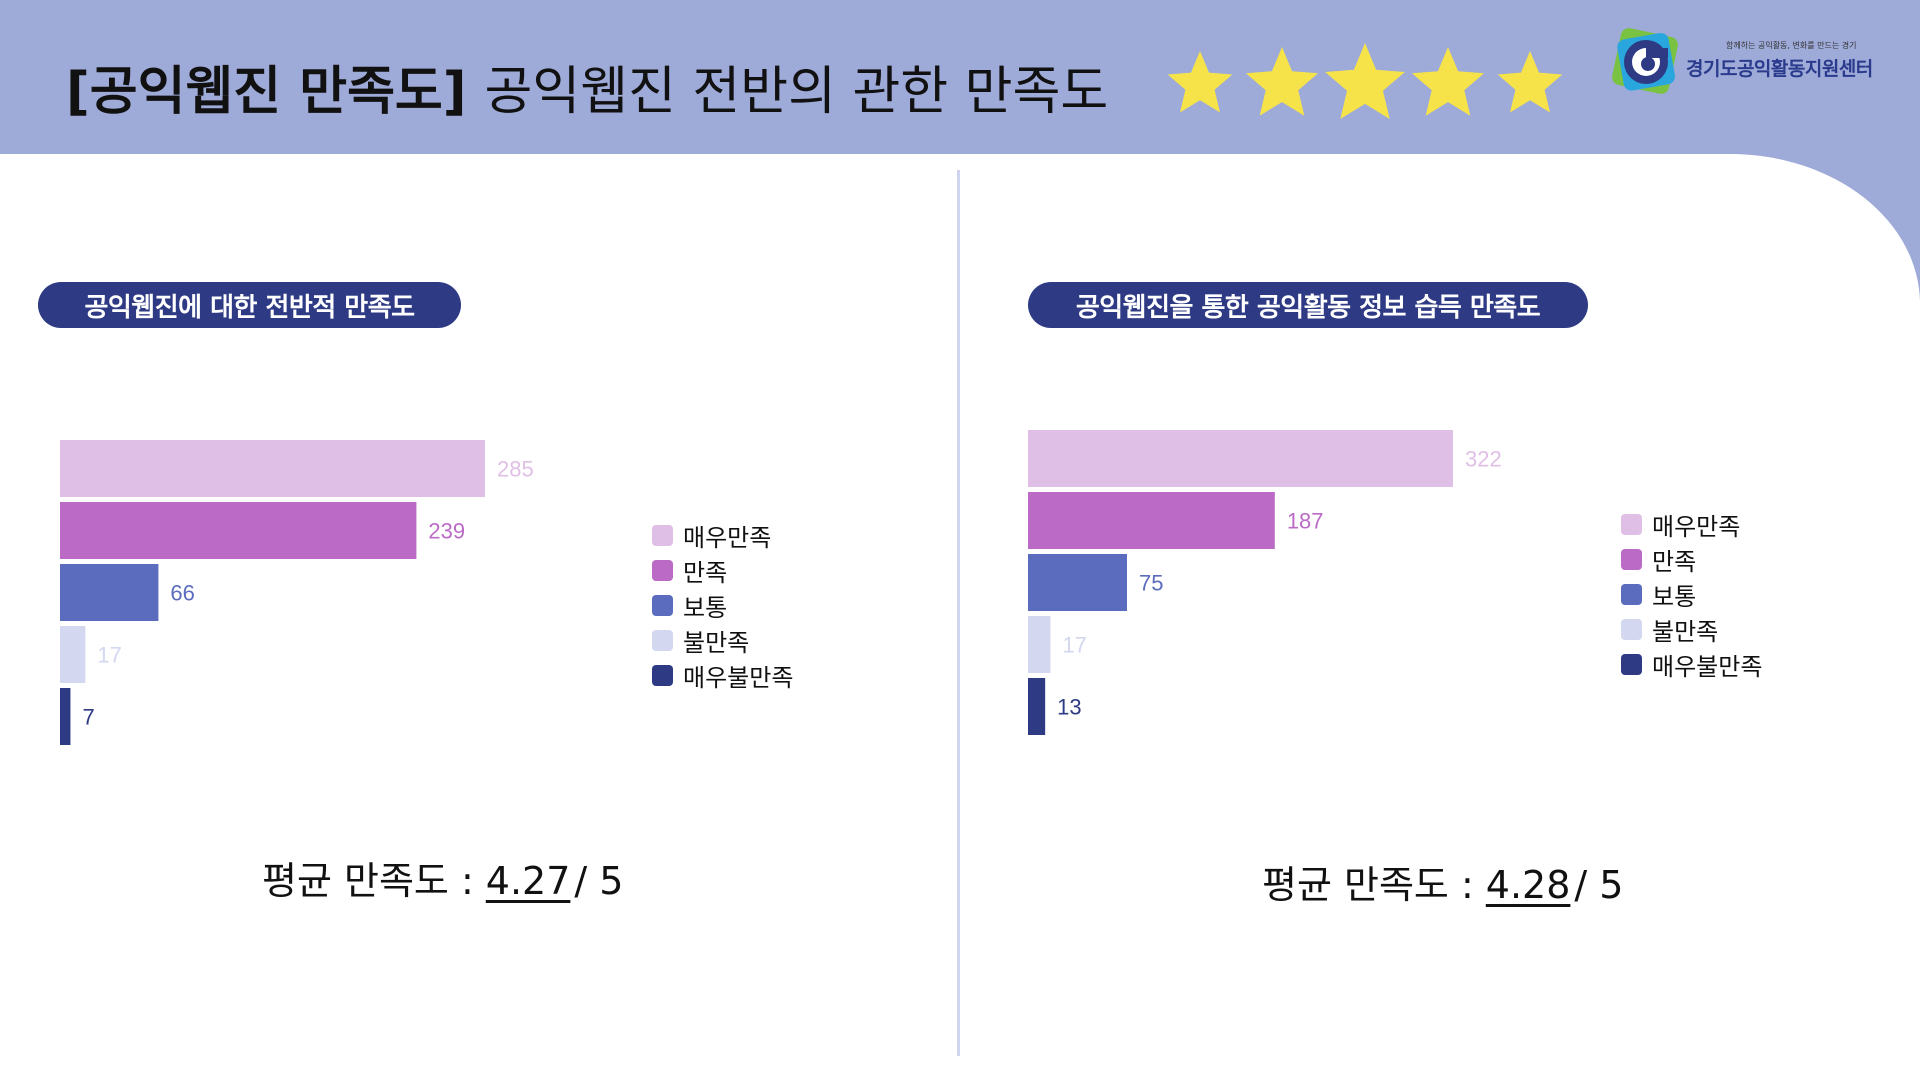  I want to click on page-title-main: 공익웹진 전반의 관한 만족도, so click(796, 91).